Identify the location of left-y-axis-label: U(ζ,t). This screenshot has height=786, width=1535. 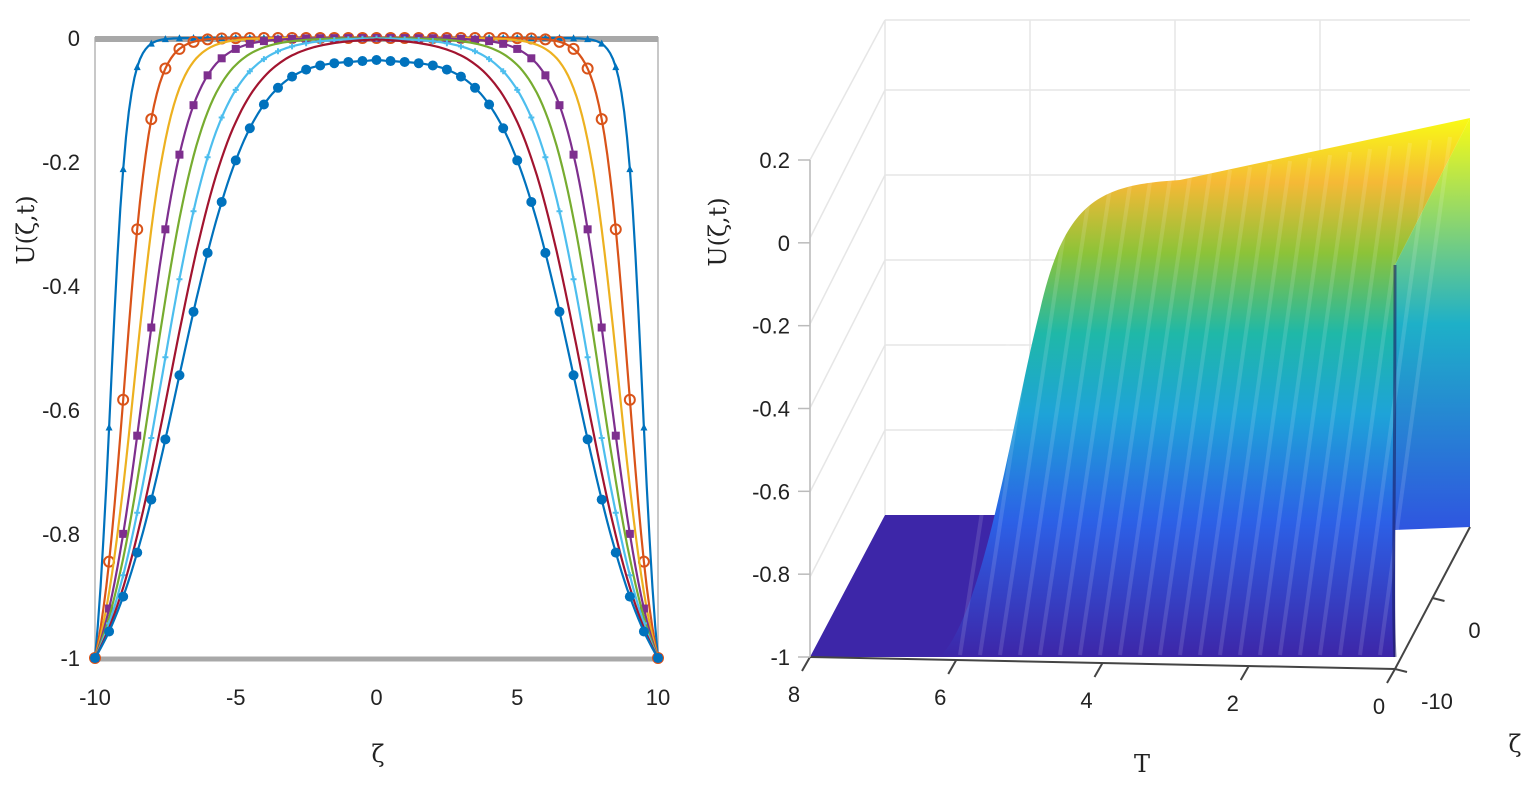
(26, 229).